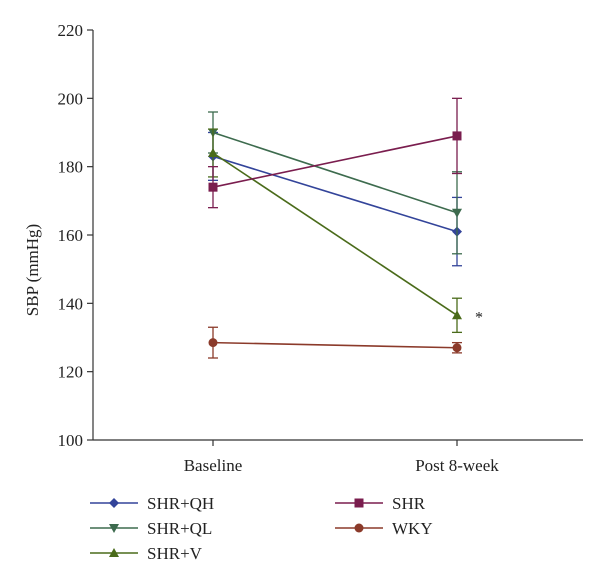 The height and width of the screenshot is (581, 600). Describe the element at coordinates (180, 503) in the screenshot. I see `legend-label: SHR+QH` at that location.